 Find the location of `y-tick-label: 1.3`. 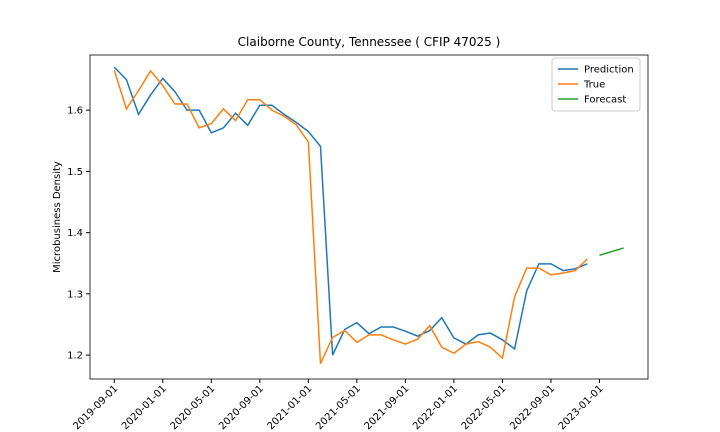

y-tick-label: 1.3 is located at coordinates (75, 294).